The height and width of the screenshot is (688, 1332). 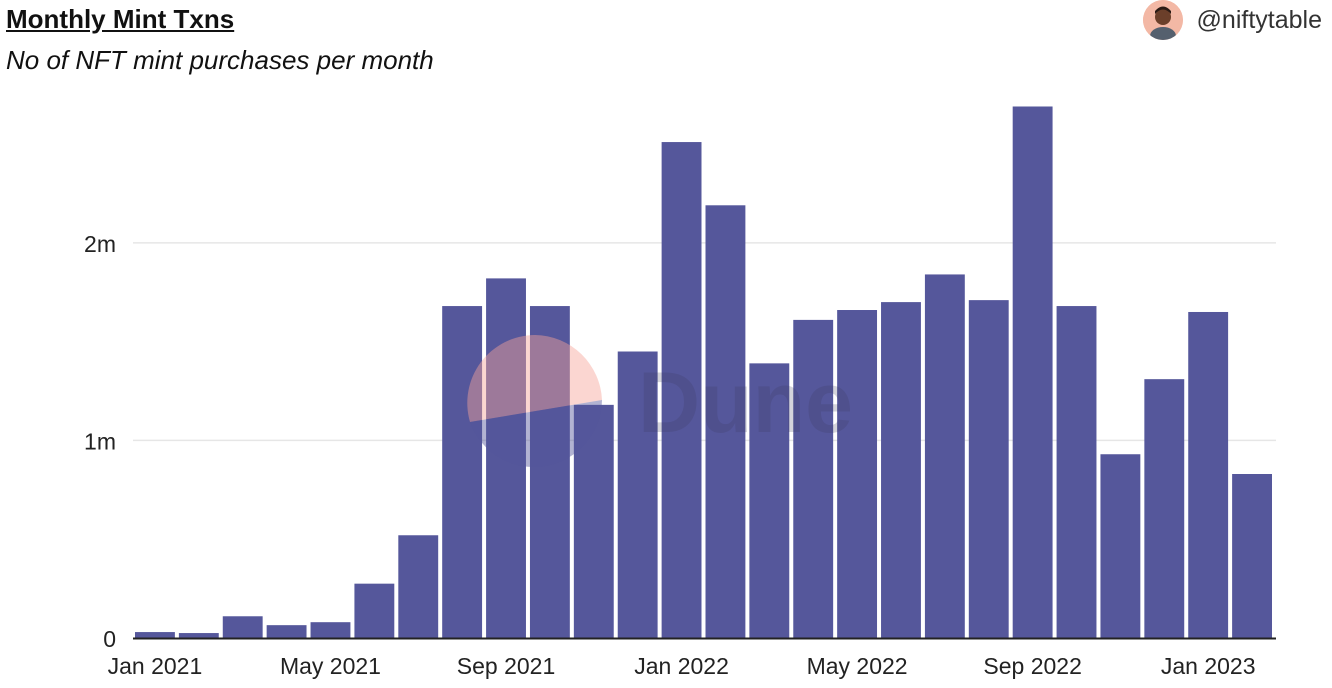 What do you see at coordinates (549, 472) in the screenshot?
I see `bar-oct-2021: Oct 2021` at bounding box center [549, 472].